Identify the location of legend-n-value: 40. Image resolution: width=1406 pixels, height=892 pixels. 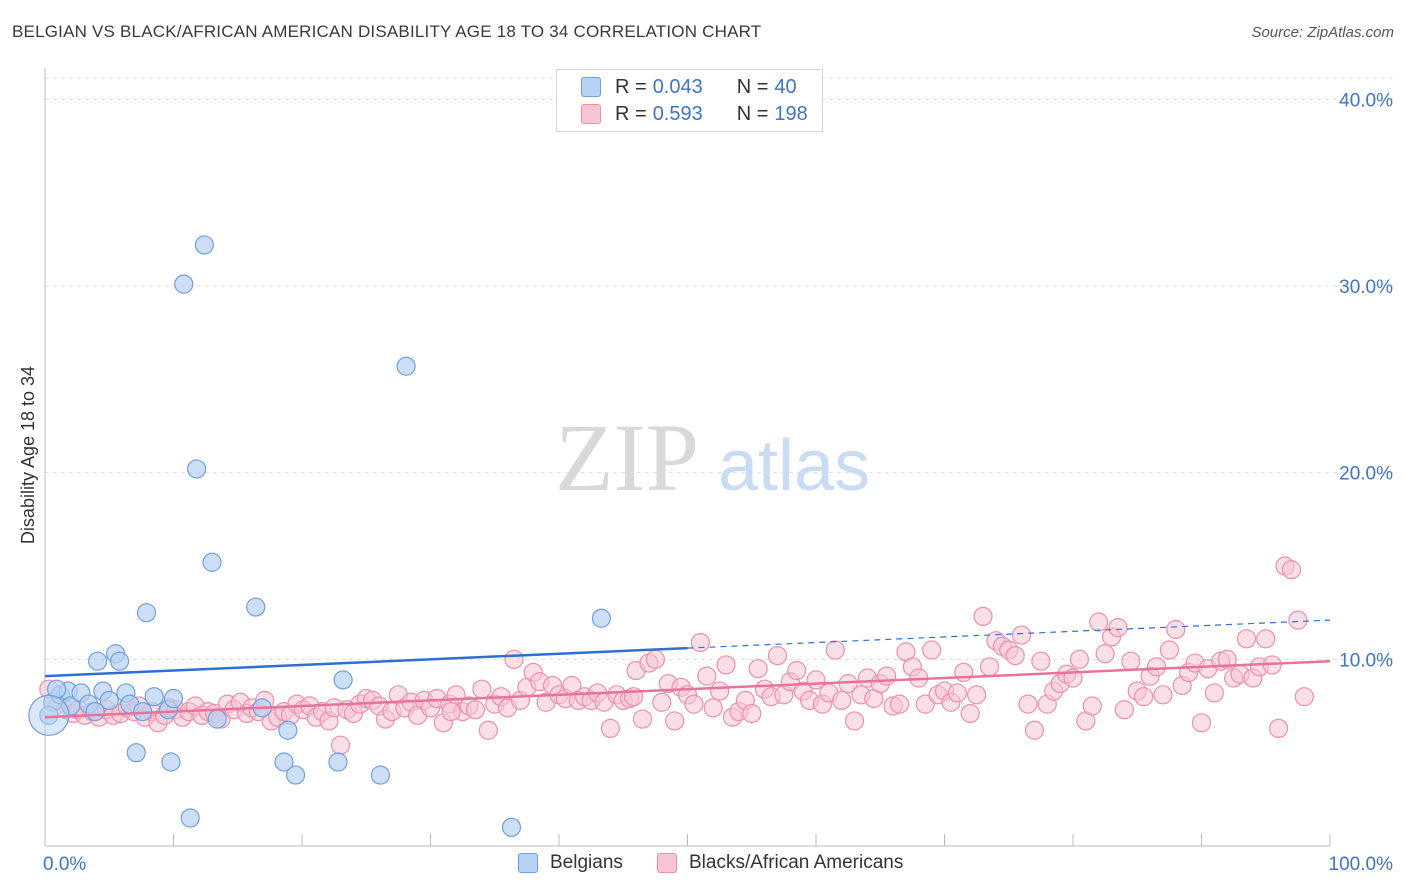
(785, 86).